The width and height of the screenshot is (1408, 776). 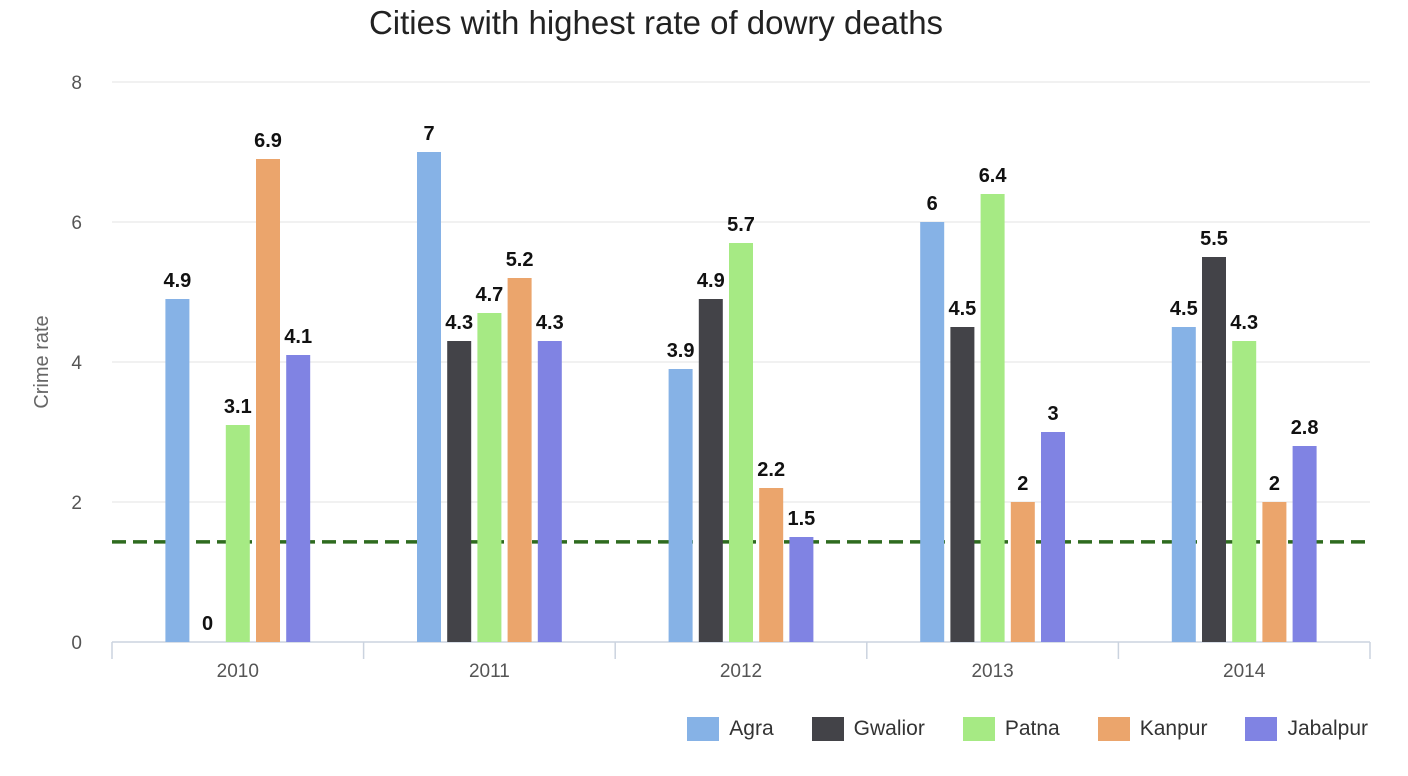 What do you see at coordinates (489, 671) in the screenshot?
I see `x-tick-label: 2011` at bounding box center [489, 671].